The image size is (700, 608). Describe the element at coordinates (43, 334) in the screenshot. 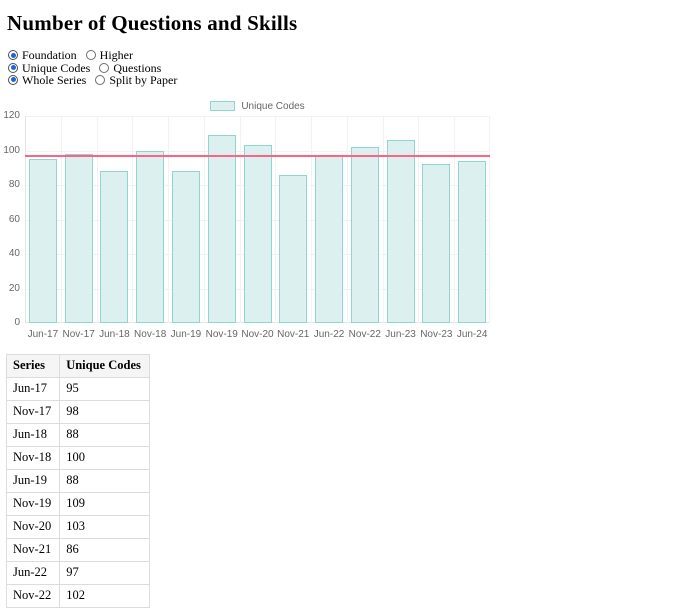

I see `x-tick-label-jun-17: Jun-17` at that location.